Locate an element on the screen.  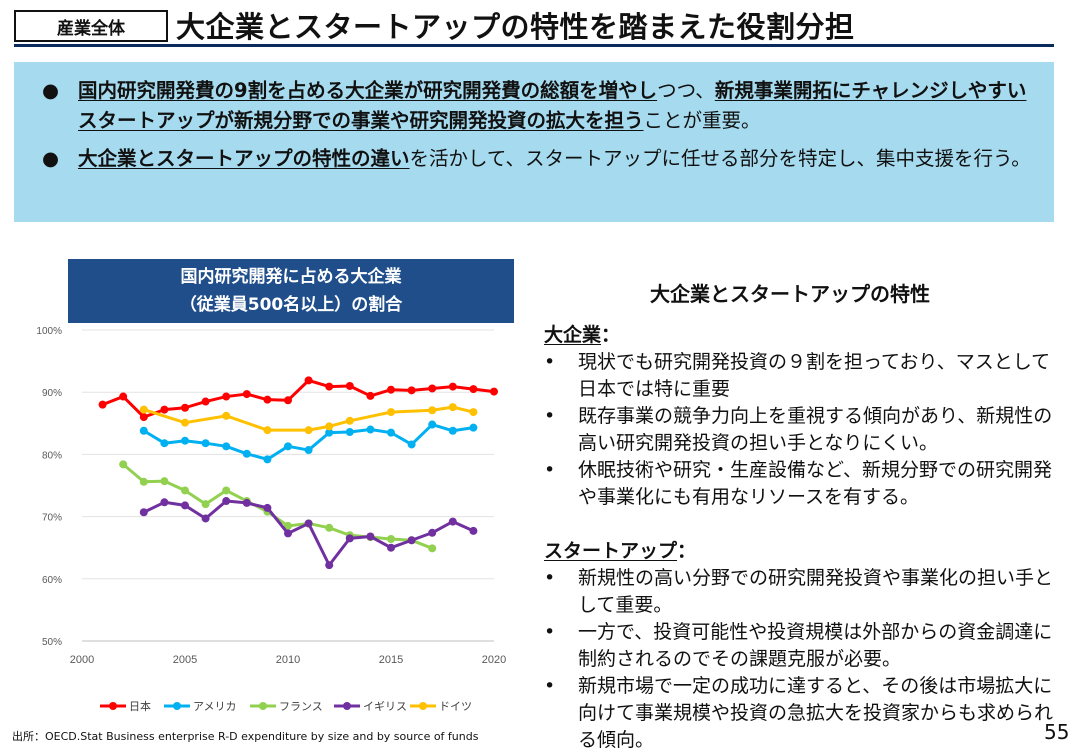
title-underline is located at coordinates (534, 45).